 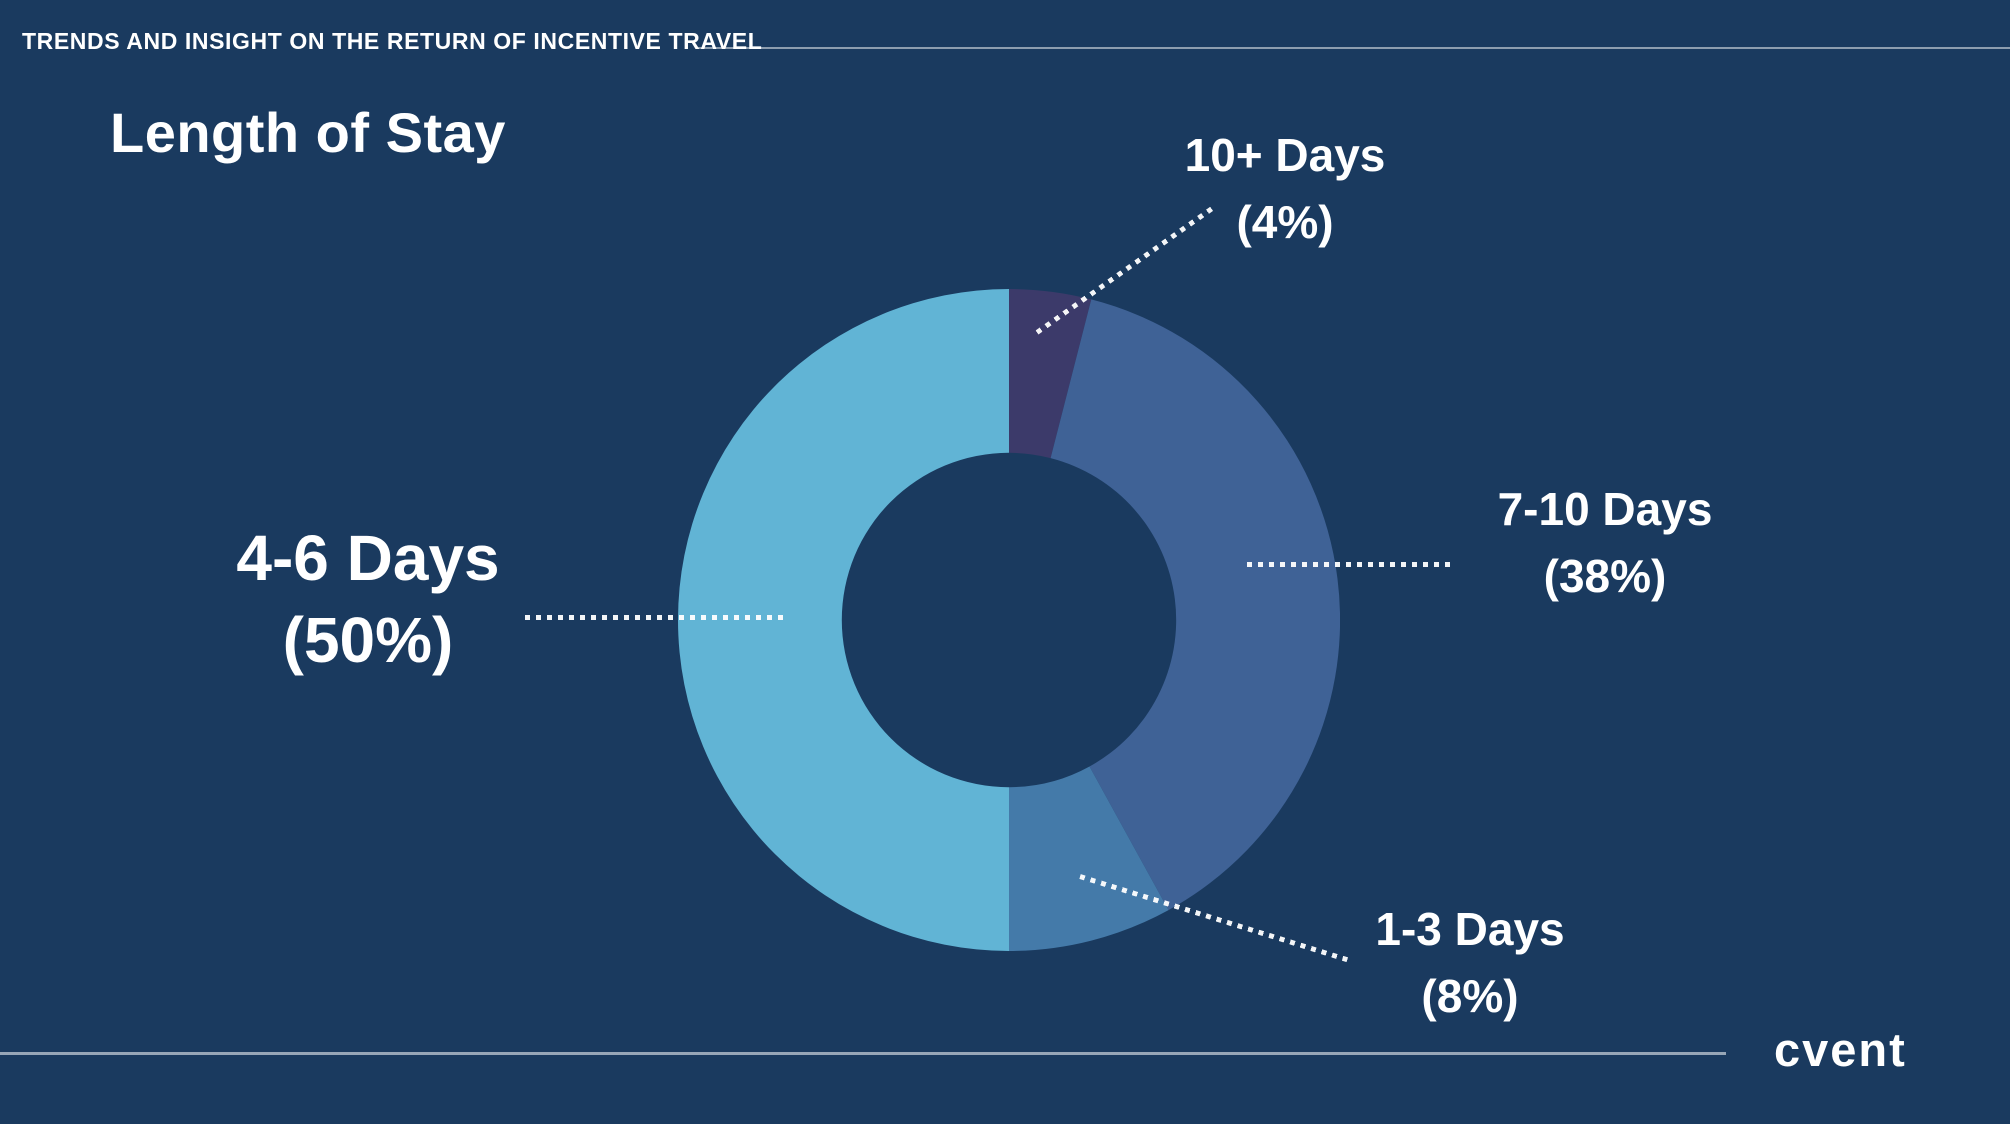 I want to click on leader-line-4-6-days, so click(x=656, y=617).